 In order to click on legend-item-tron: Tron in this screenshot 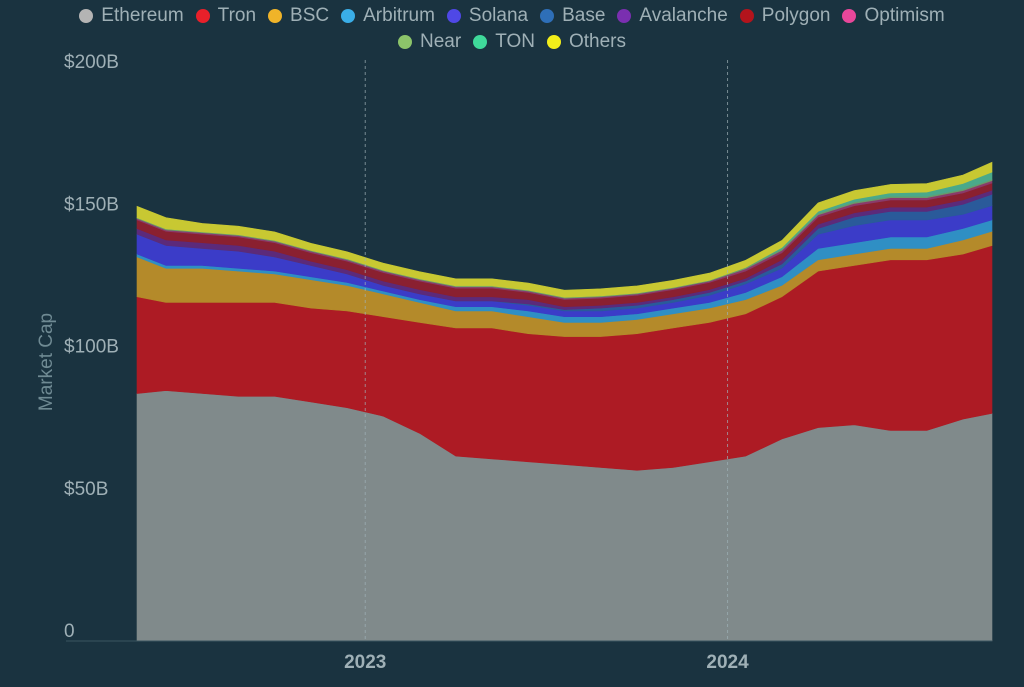, I will do `click(226, 15)`.